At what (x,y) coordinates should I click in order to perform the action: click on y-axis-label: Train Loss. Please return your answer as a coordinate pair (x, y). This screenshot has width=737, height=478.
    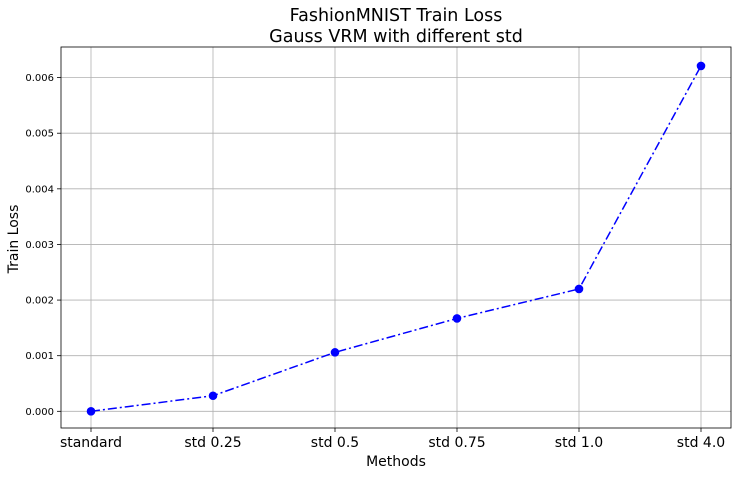
    Looking at the image, I should click on (14, 240).